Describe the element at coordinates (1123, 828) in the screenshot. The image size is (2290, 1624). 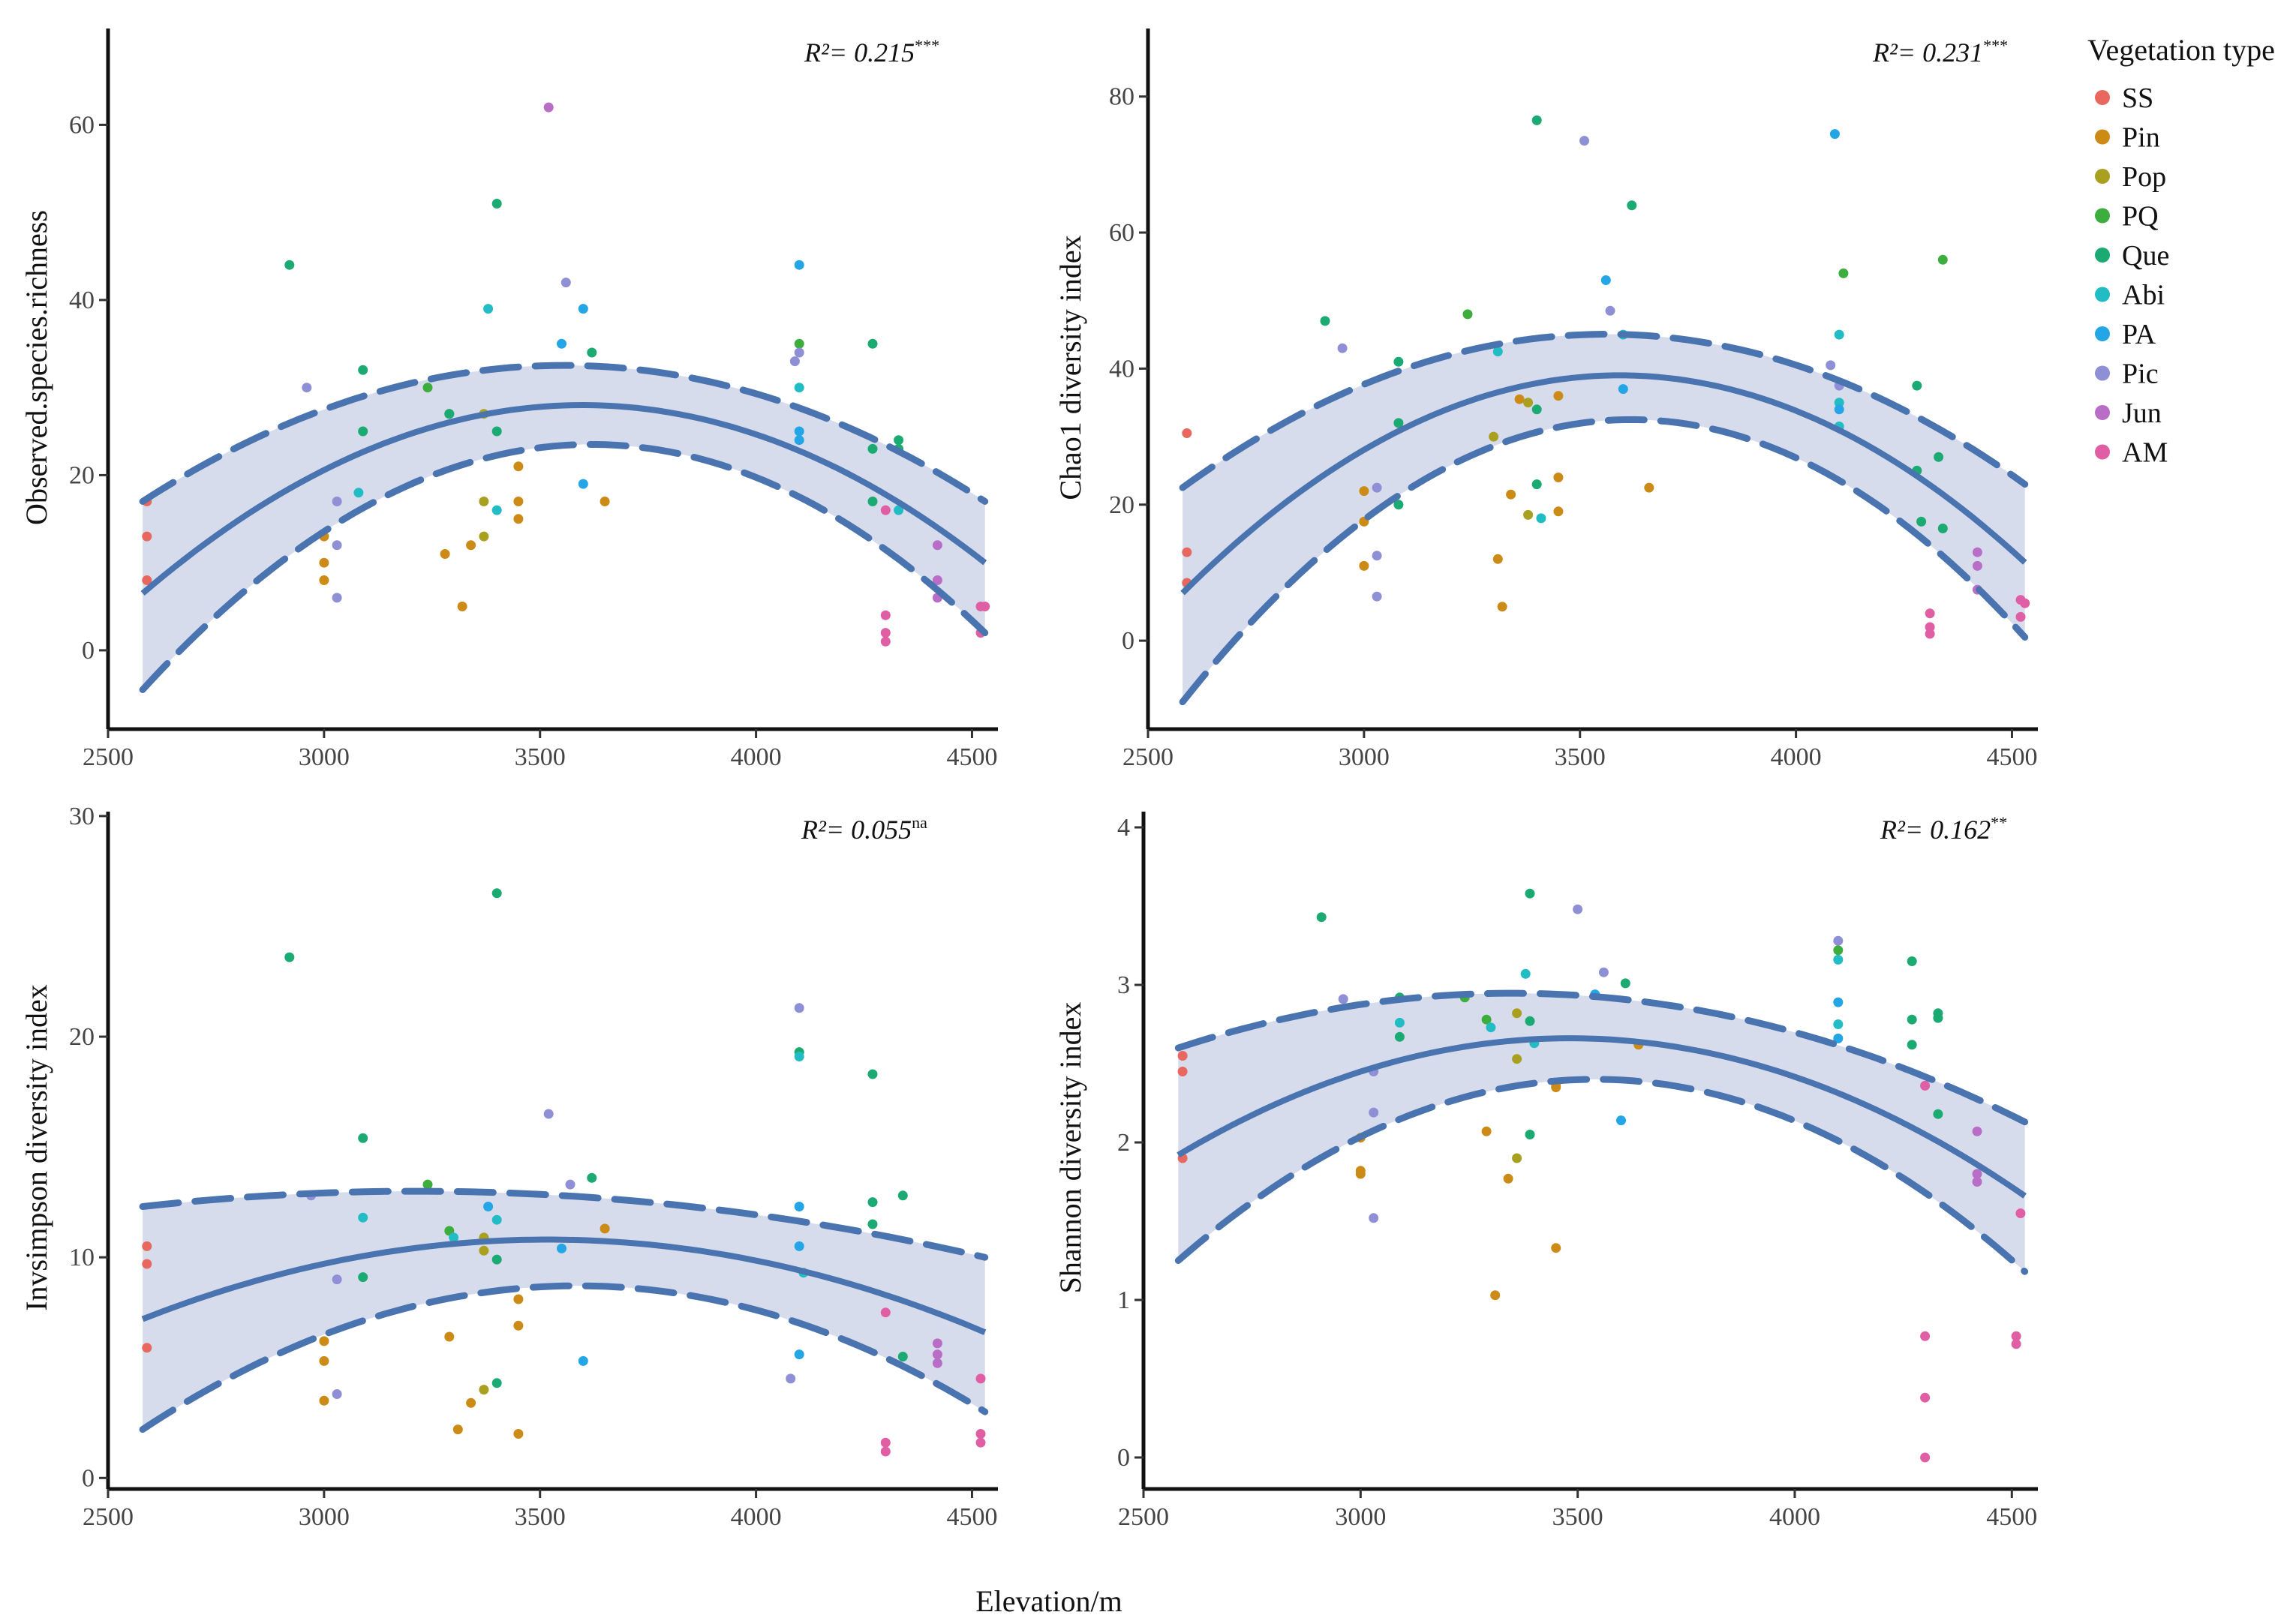
I see `y-tick-label: 4` at that location.